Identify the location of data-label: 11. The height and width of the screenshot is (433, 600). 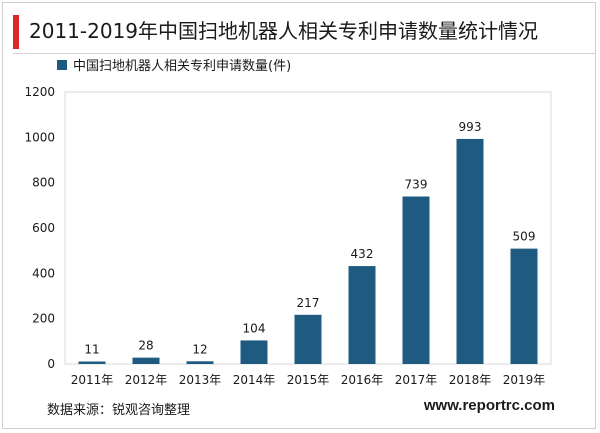
(91, 350).